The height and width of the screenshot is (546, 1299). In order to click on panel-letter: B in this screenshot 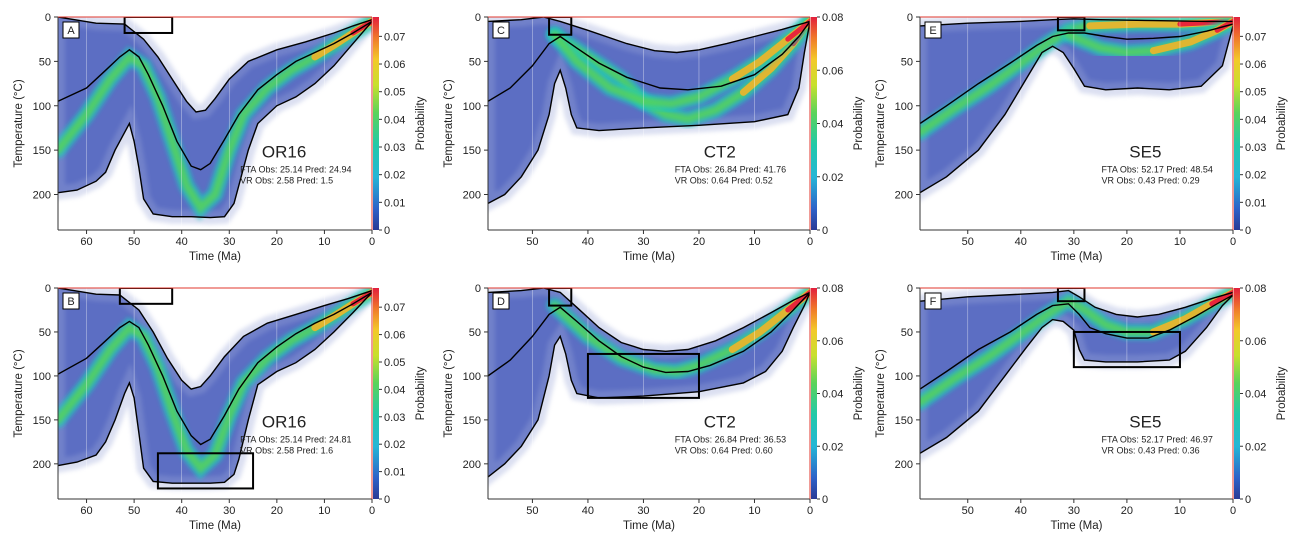, I will do `click(70, 302)`.